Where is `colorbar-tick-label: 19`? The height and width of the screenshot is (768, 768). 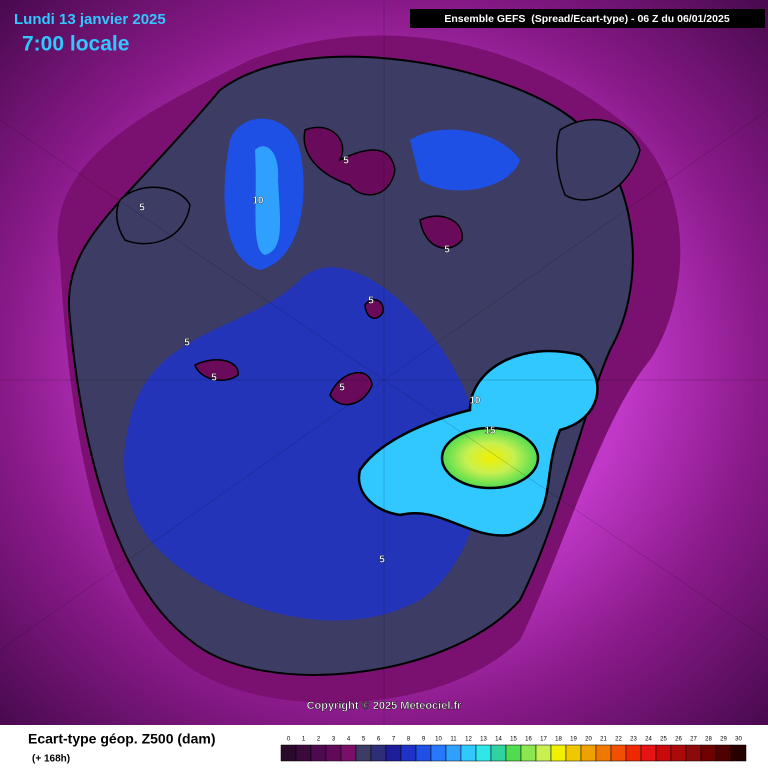
colorbar-tick-label: 19 is located at coordinates (573, 740).